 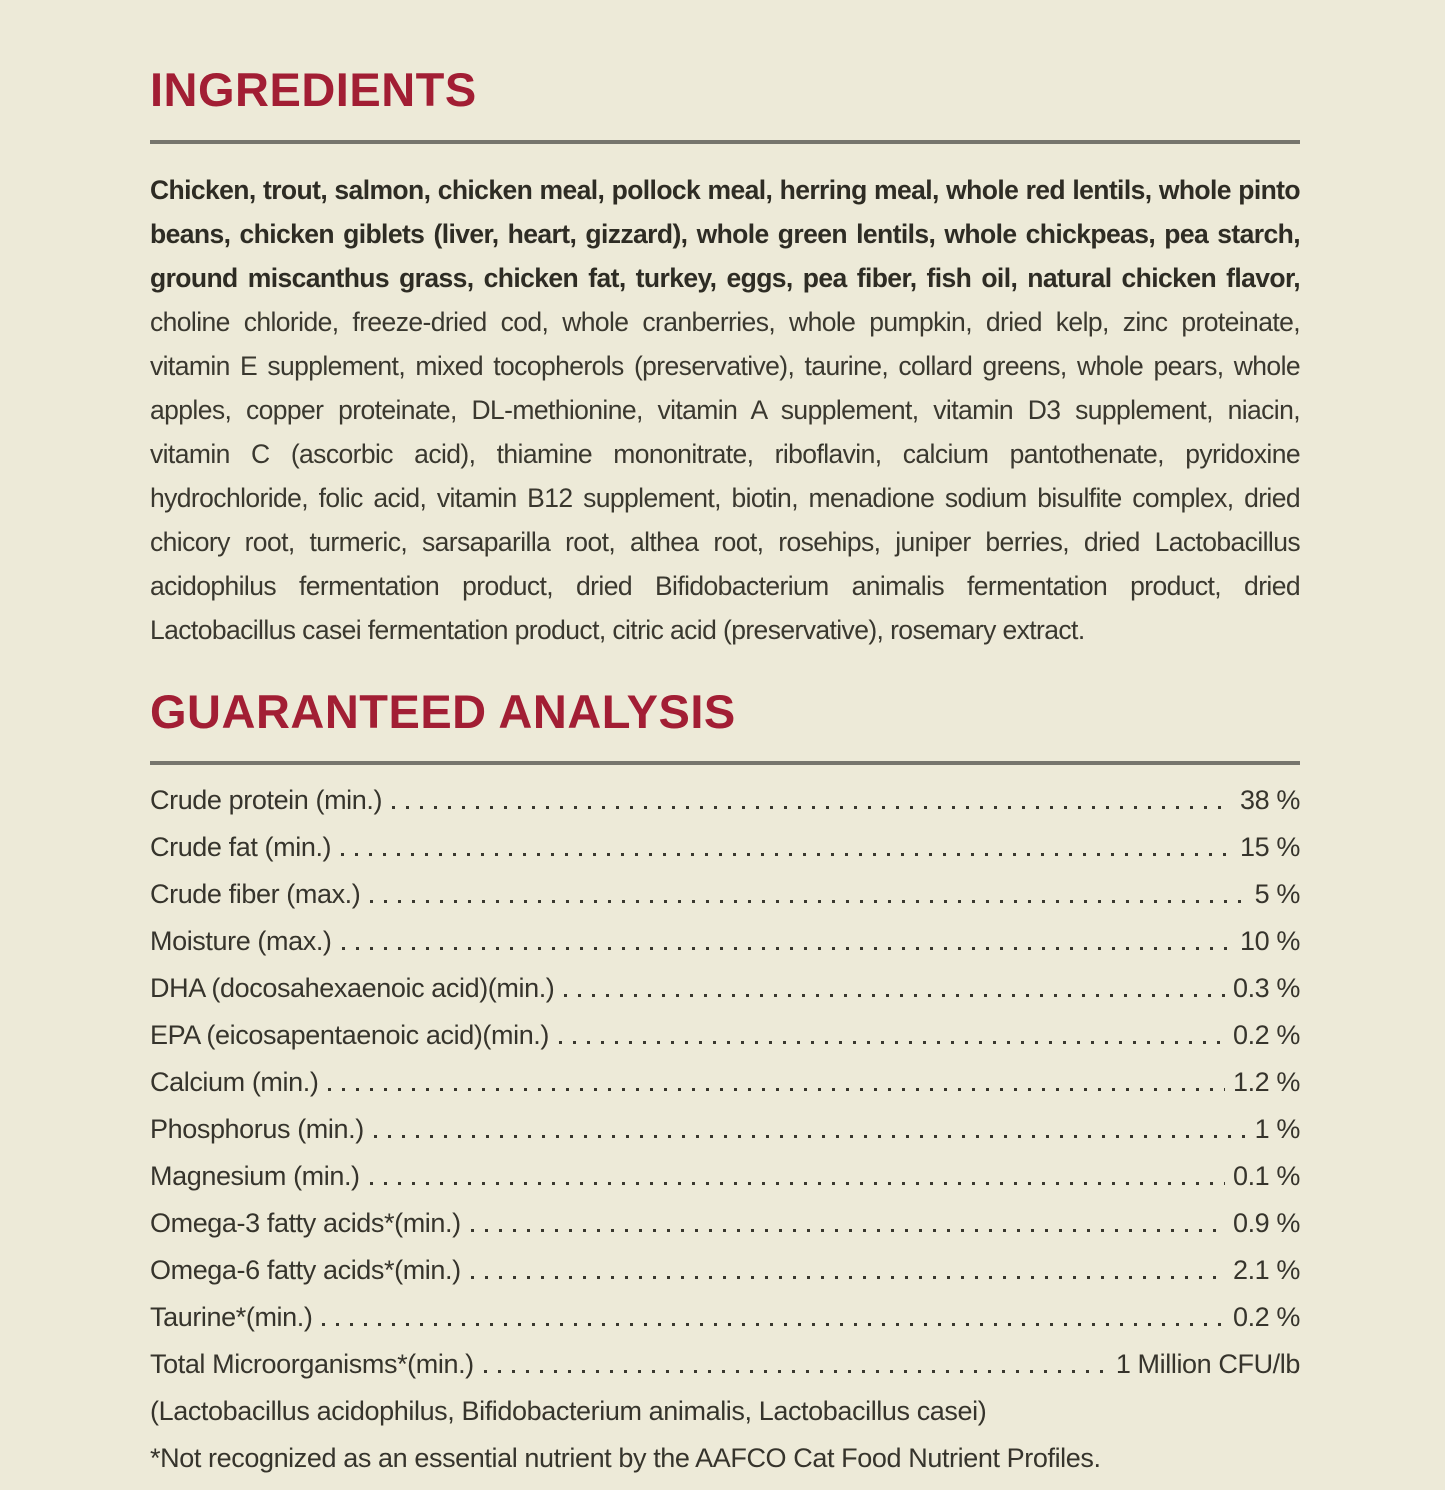 I want to click on table-row: DHA (docosahexaenoic acid)(min.) 0.3 %, so click(x=725, y=996).